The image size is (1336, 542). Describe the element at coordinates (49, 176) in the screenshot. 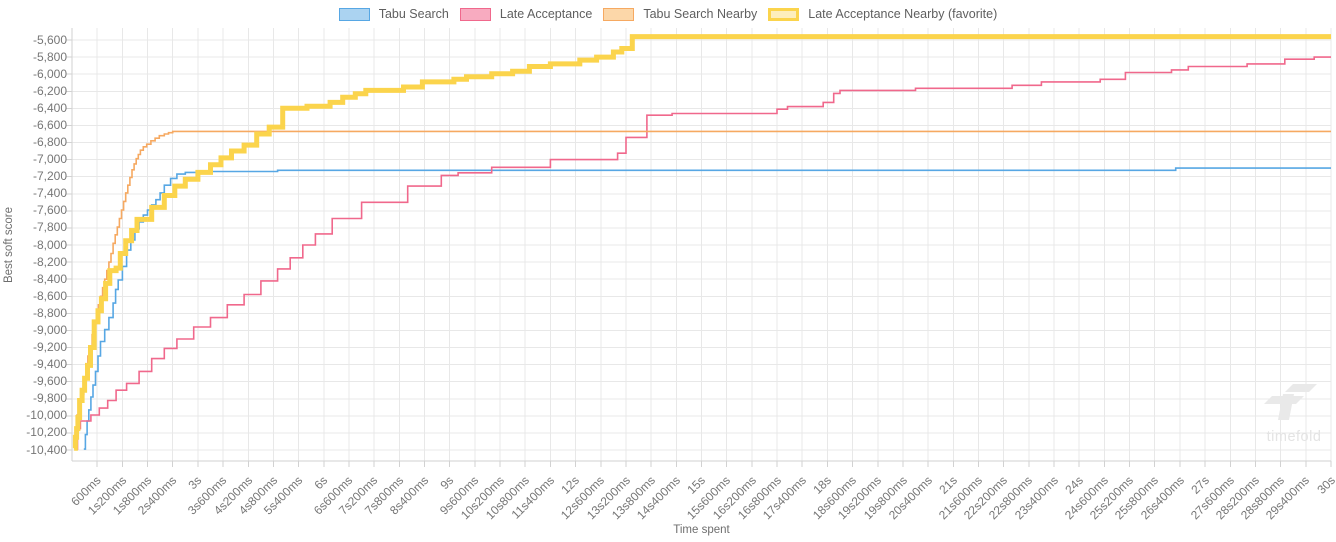

I see `y-tick-label: -7,200` at that location.